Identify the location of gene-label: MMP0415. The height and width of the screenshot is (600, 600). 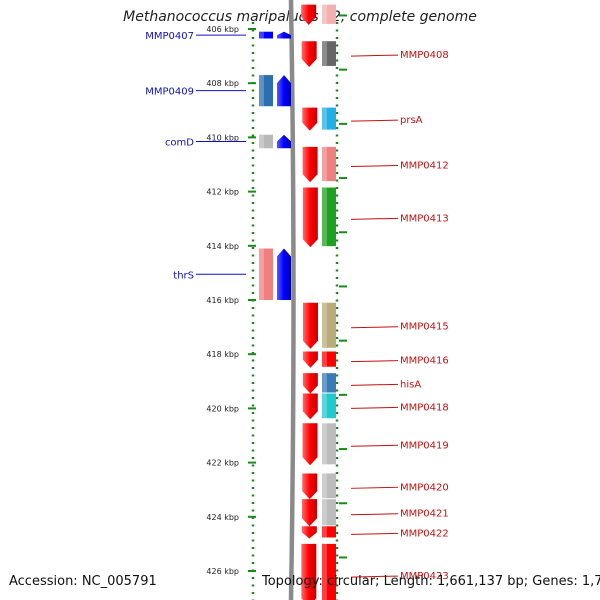
(424, 327).